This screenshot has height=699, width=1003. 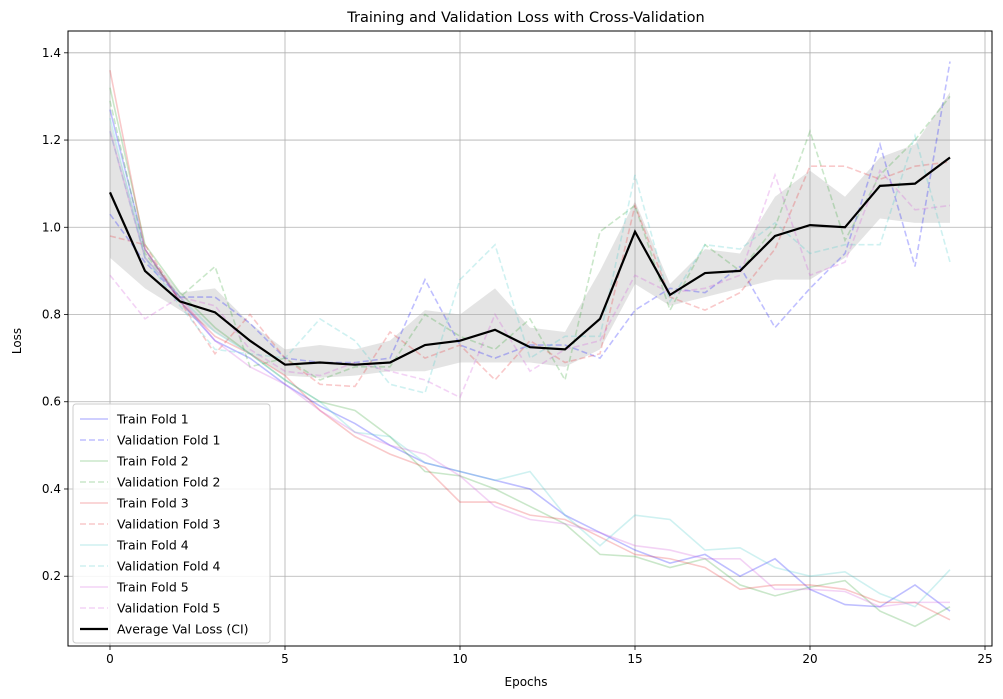 What do you see at coordinates (51, 315) in the screenshot?
I see `y-tick-label: 0.8` at bounding box center [51, 315].